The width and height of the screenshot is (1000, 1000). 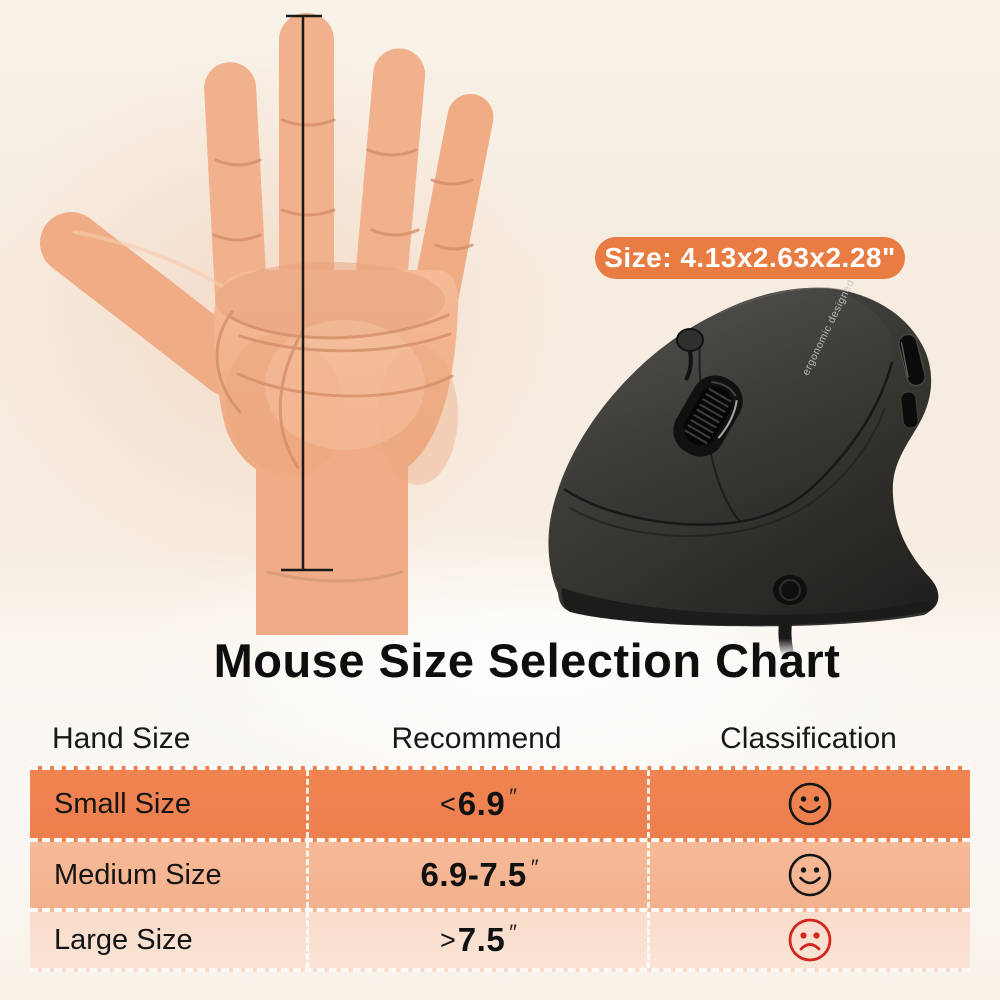 I want to click on table-row-large: Large Size >7.5 ″, so click(x=500, y=942).